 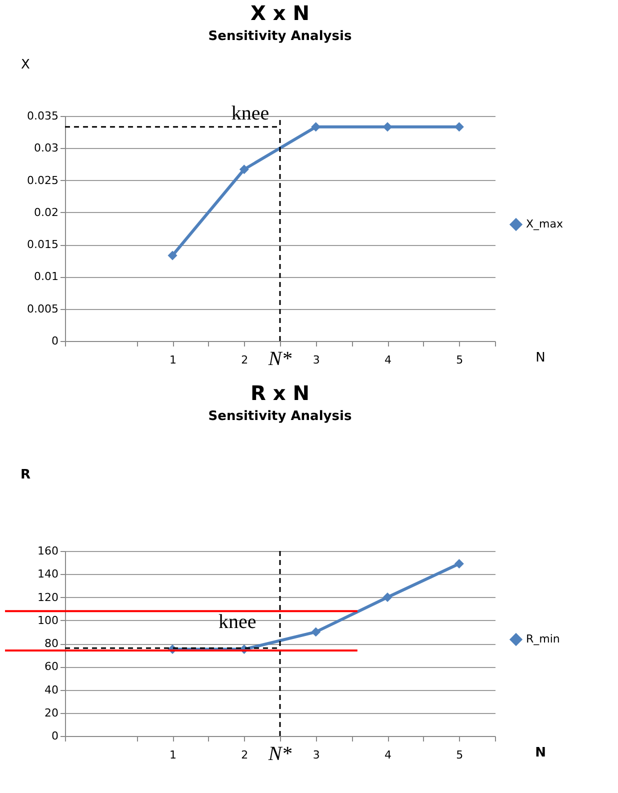 I want to click on legend-label: R_min, so click(x=543, y=639).